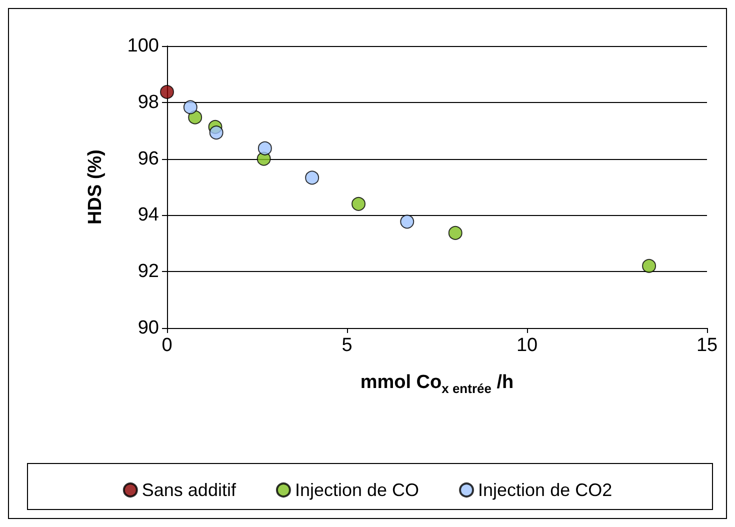 The height and width of the screenshot is (527, 735). Describe the element at coordinates (707, 345) in the screenshot. I see `x-tick-label: 15` at that location.